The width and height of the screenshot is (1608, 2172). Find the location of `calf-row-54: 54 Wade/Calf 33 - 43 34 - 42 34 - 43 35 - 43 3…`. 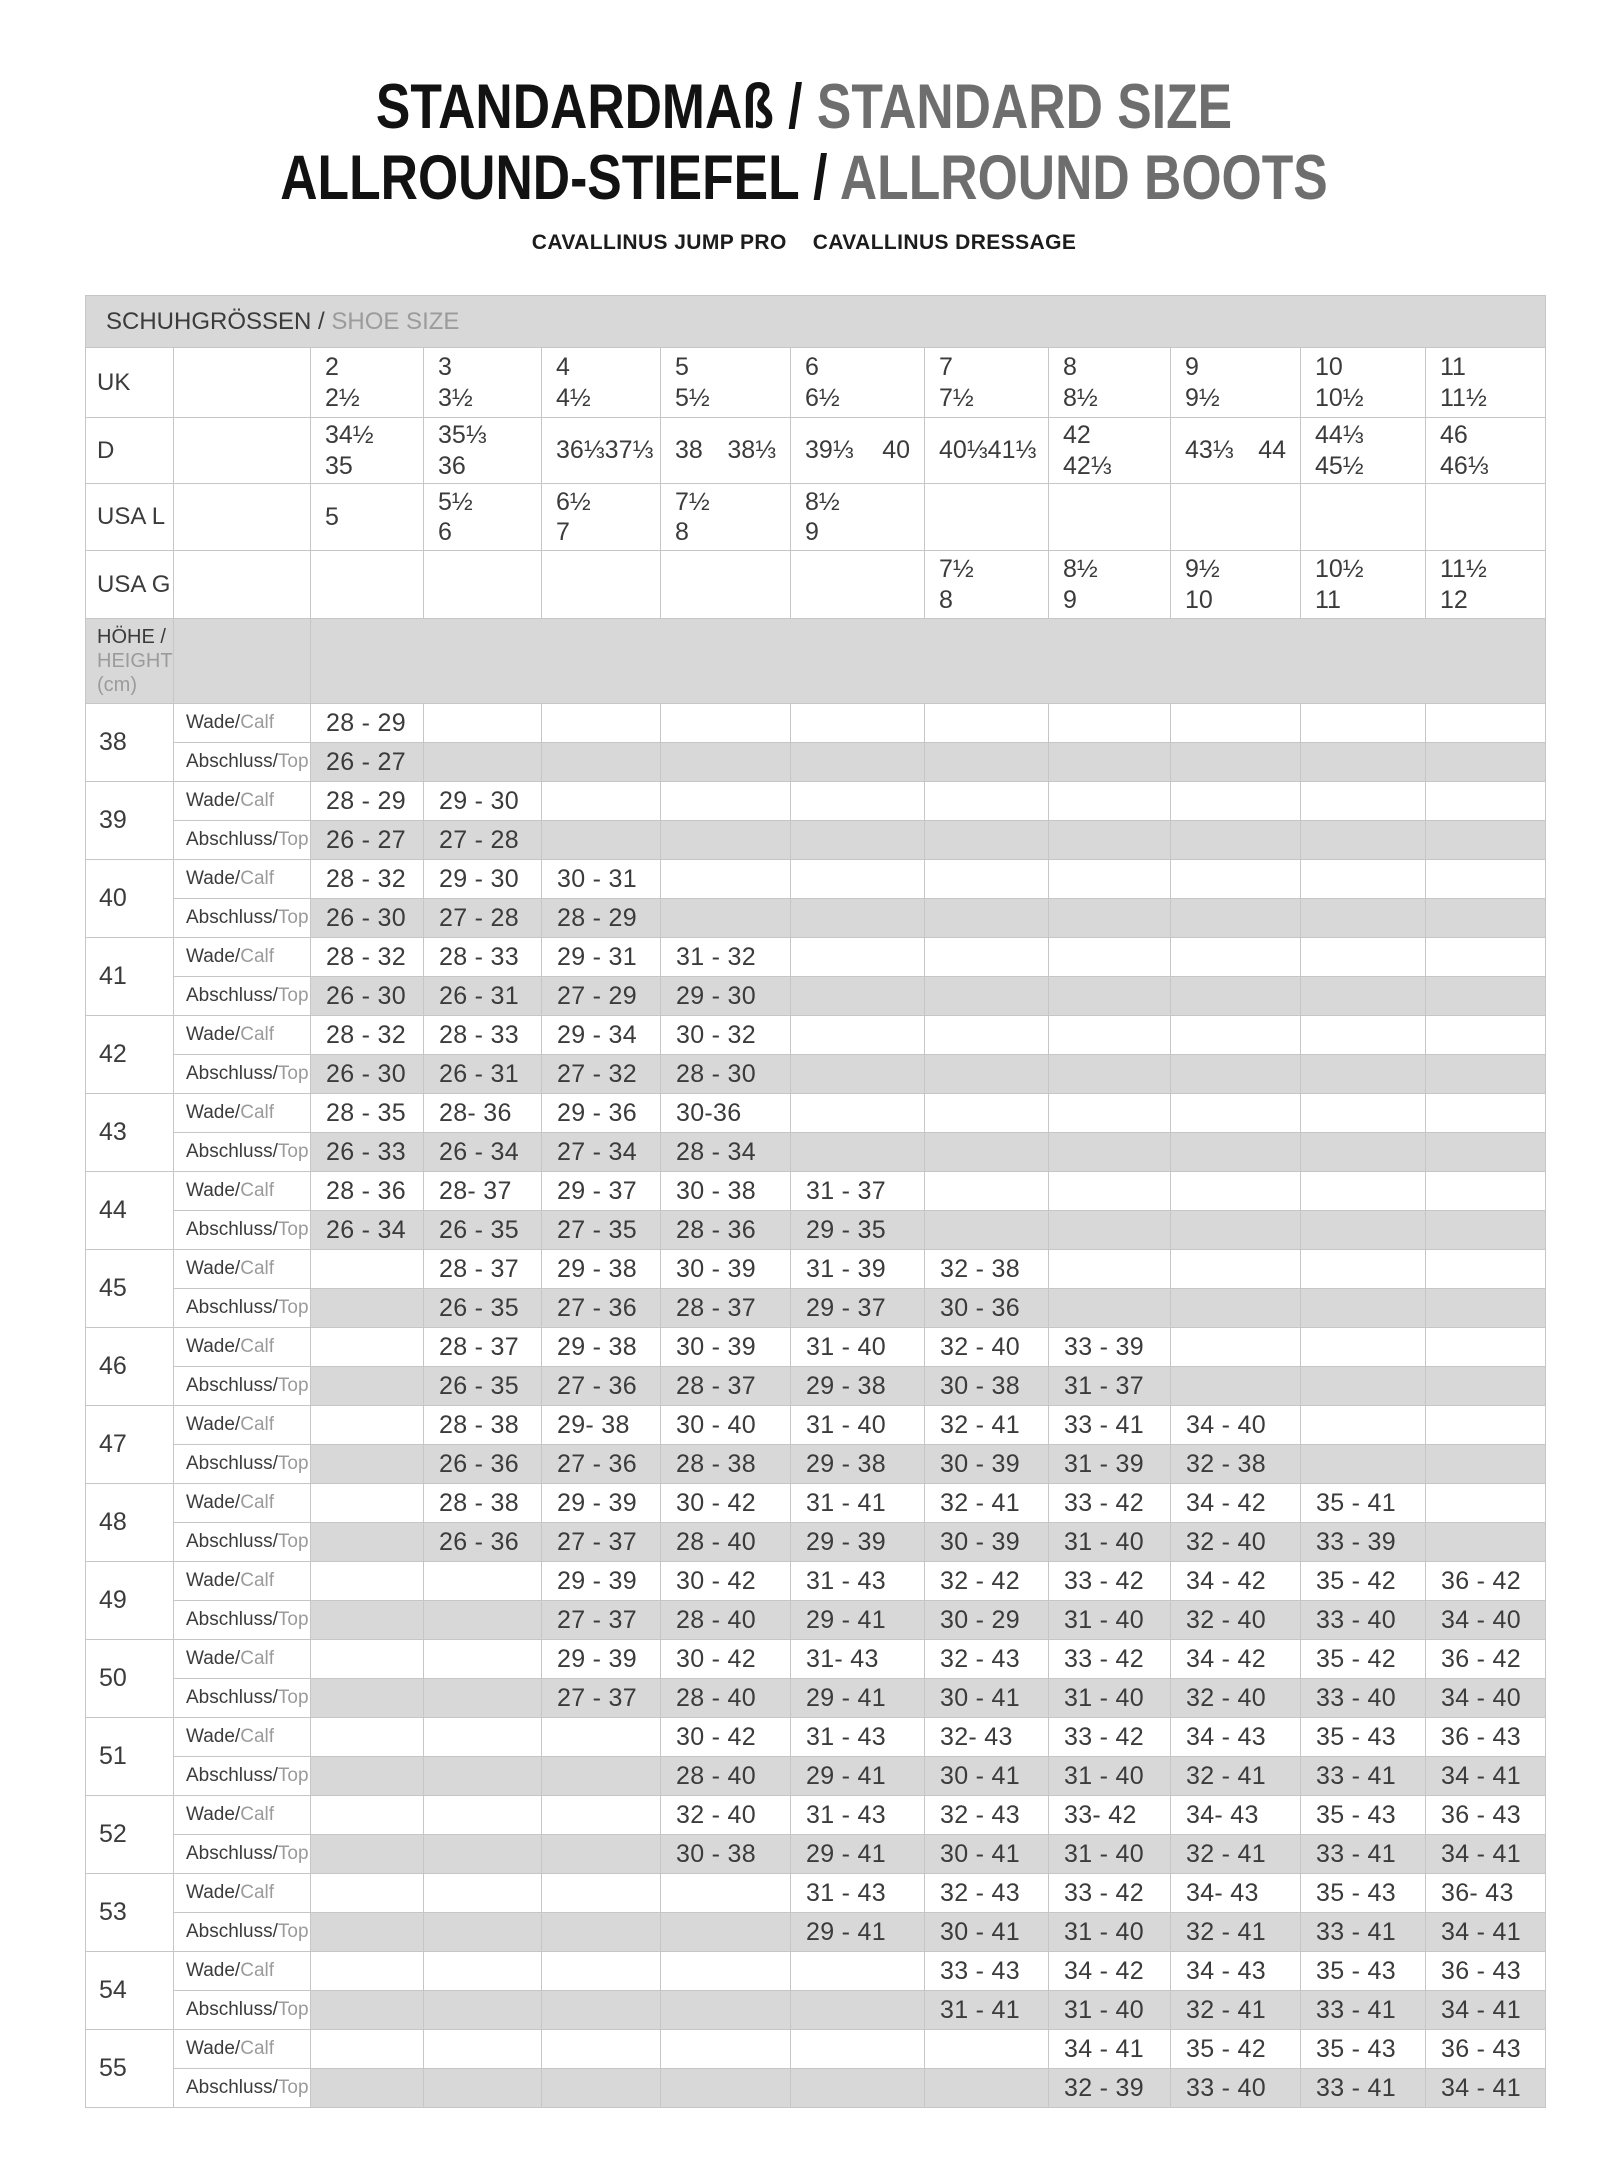

calf-row-54: 54 Wade/Calf 33 - 43 34 - 42 34 - 43 35 - 43 3… is located at coordinates (816, 1991).